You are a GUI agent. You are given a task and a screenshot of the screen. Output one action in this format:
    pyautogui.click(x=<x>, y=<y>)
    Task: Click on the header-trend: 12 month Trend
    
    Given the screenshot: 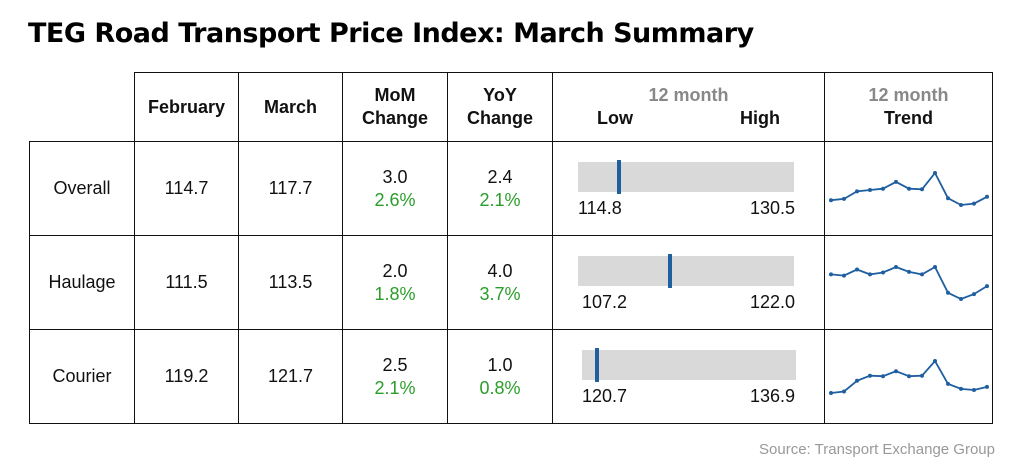 What is the action you would take?
    pyautogui.click(x=908, y=107)
    